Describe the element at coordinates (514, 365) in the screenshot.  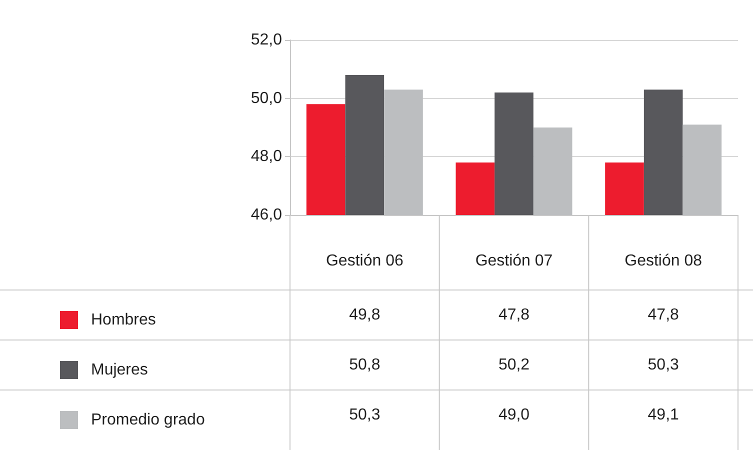
I see `data-label: 50,2` at that location.